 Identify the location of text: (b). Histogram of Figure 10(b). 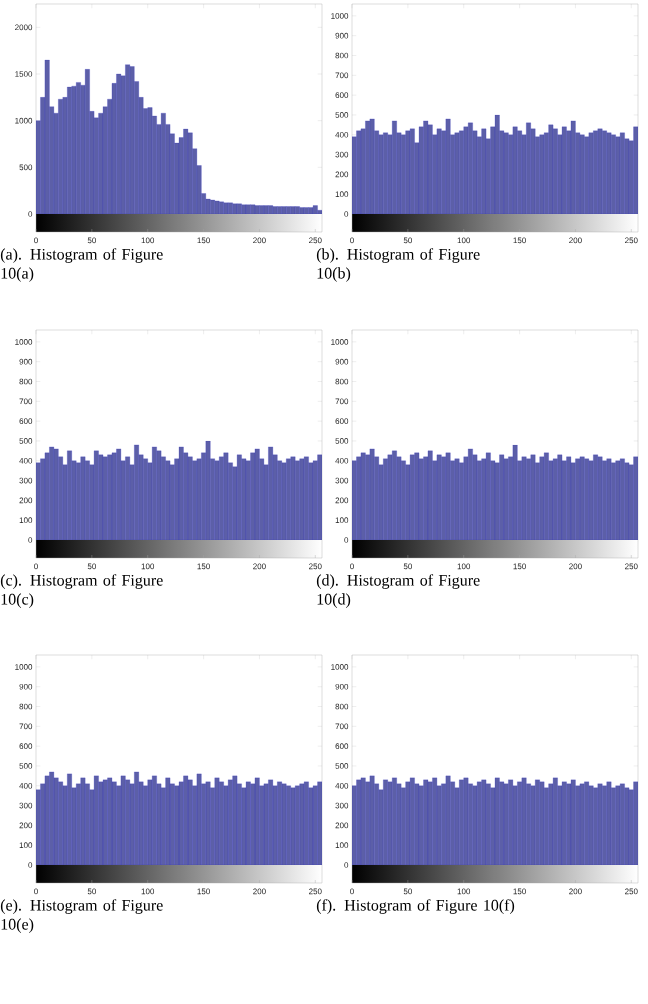
(398, 265).